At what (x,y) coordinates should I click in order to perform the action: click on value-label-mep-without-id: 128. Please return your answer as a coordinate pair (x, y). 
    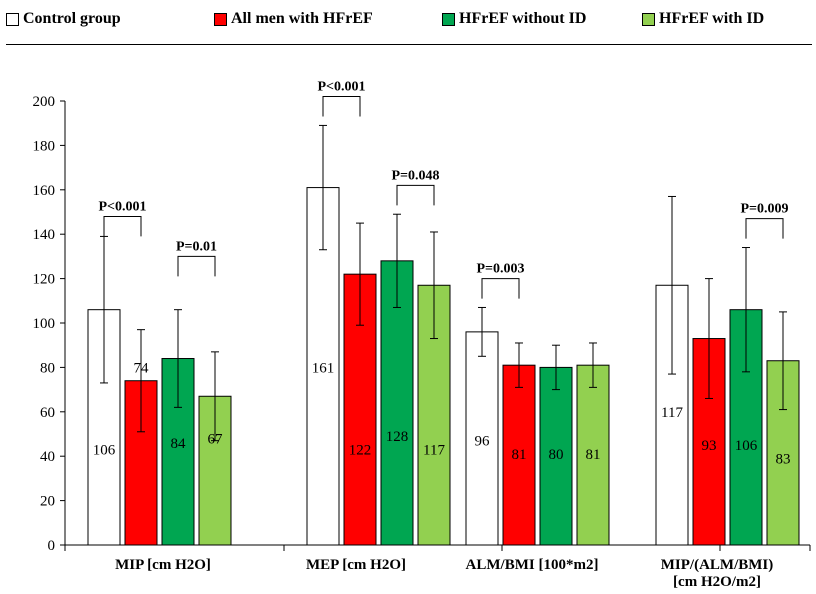
    Looking at the image, I should click on (397, 437).